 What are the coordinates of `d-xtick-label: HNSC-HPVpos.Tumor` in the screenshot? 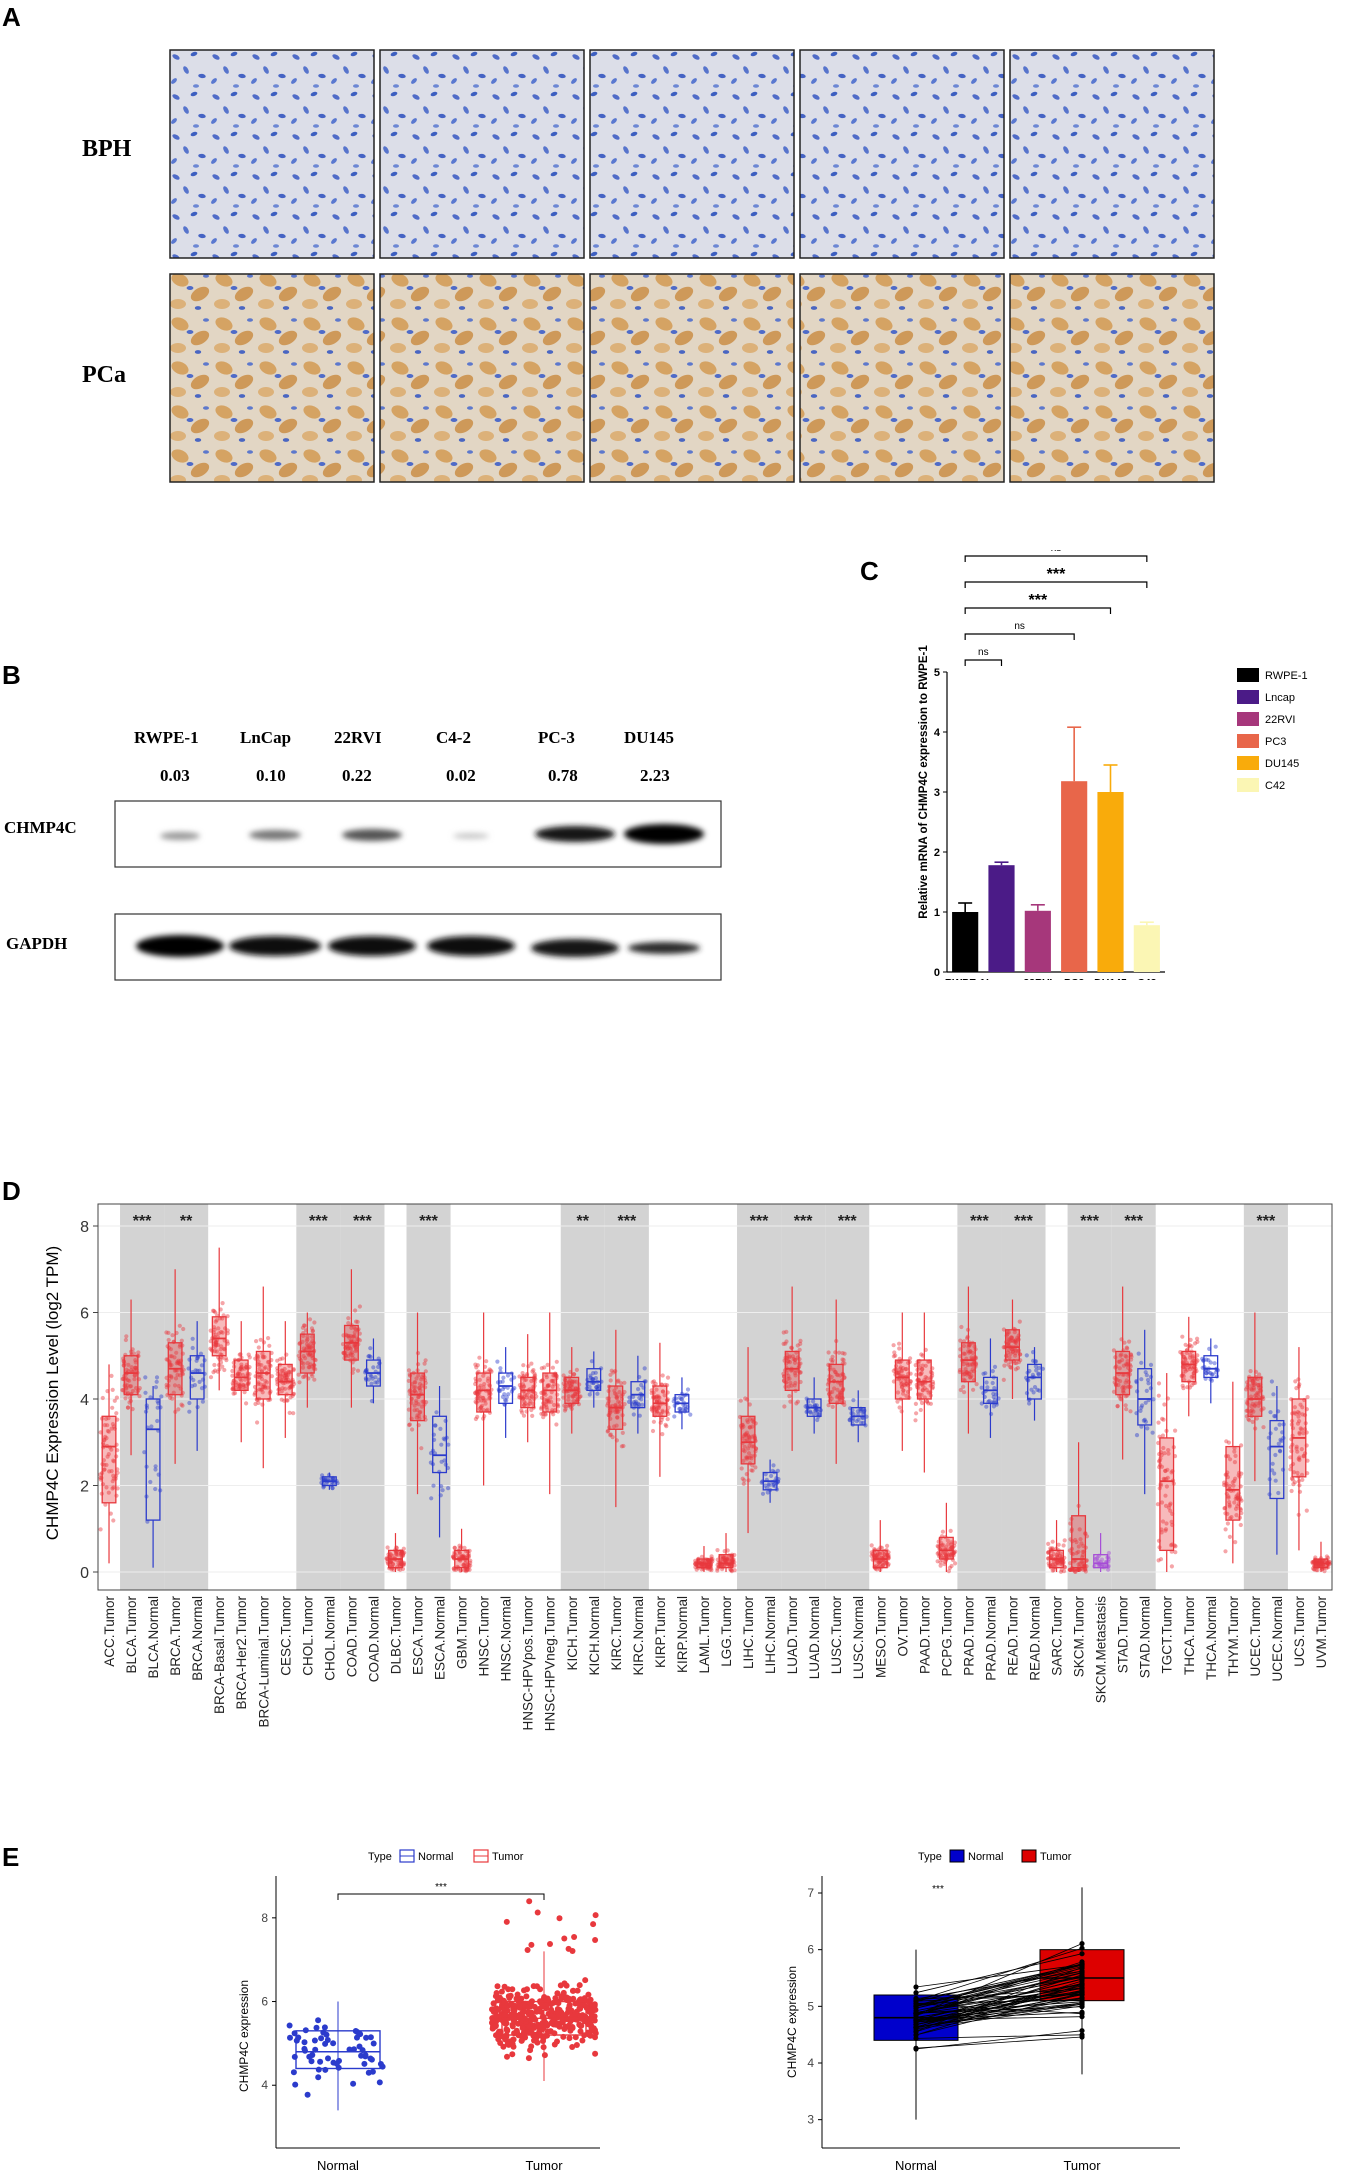 It's located at (528, 1663).